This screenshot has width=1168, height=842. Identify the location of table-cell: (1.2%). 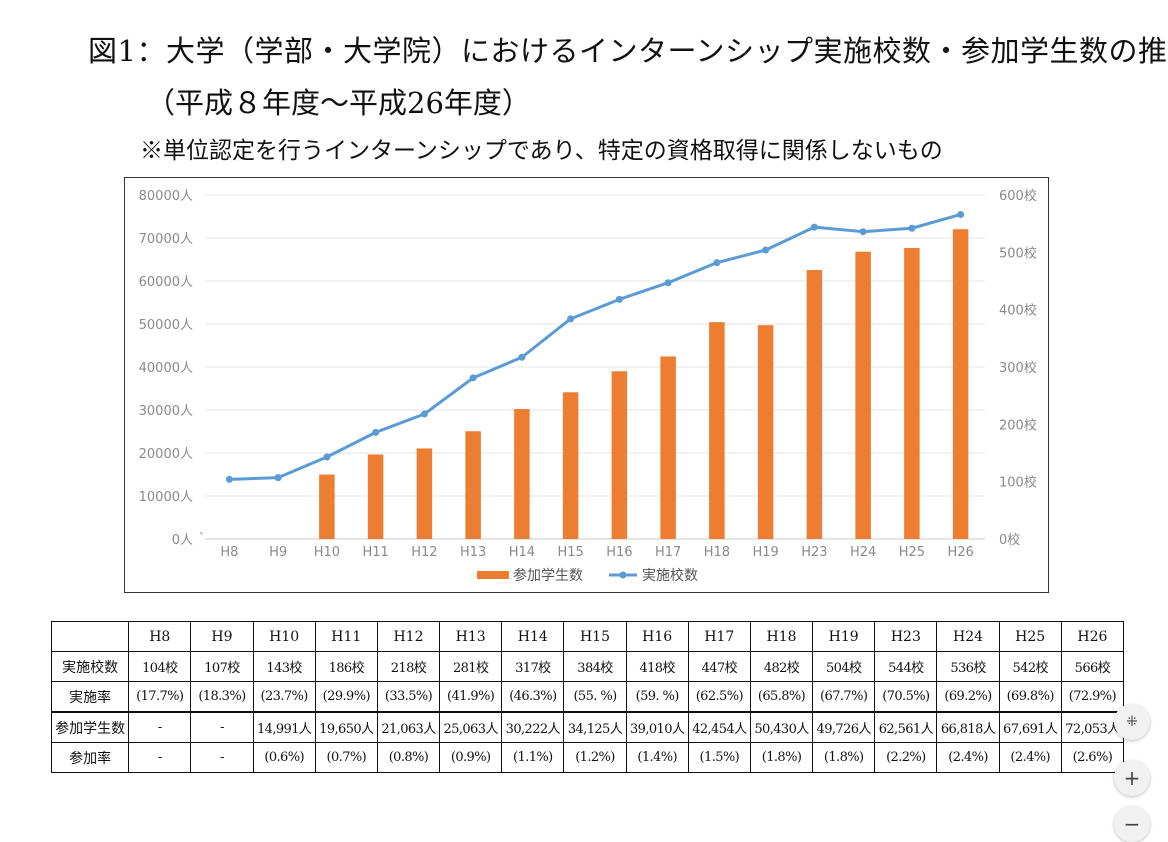
(595, 757).